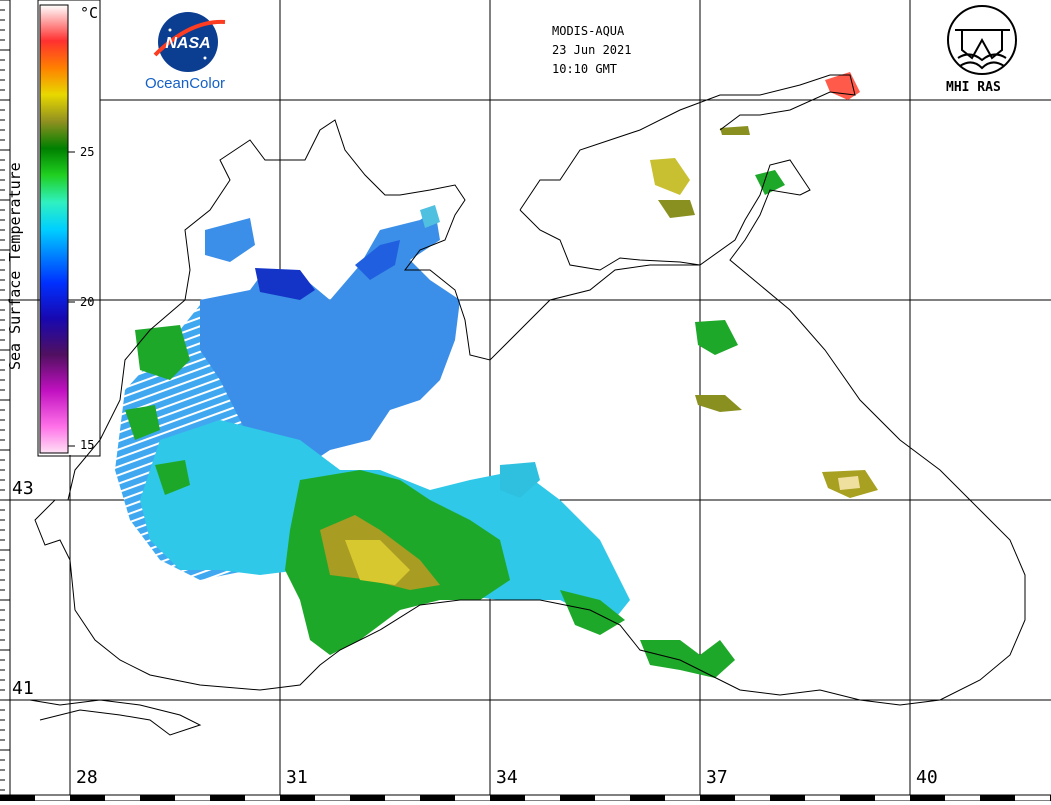 This screenshot has width=1051, height=805. I want to click on lat-ruler, so click(5, 400).